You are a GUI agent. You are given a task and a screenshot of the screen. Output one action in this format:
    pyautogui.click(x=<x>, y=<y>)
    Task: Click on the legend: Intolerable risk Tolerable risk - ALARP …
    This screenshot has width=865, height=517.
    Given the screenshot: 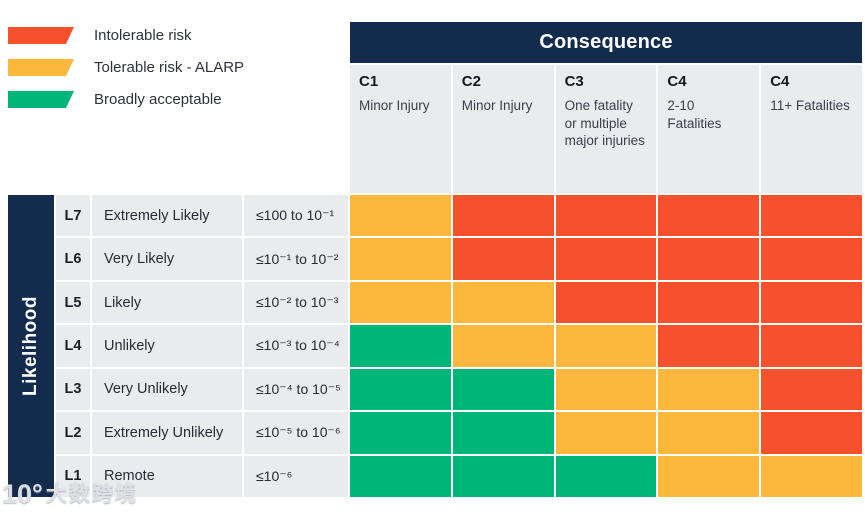 What is the action you would take?
    pyautogui.click(x=178, y=107)
    